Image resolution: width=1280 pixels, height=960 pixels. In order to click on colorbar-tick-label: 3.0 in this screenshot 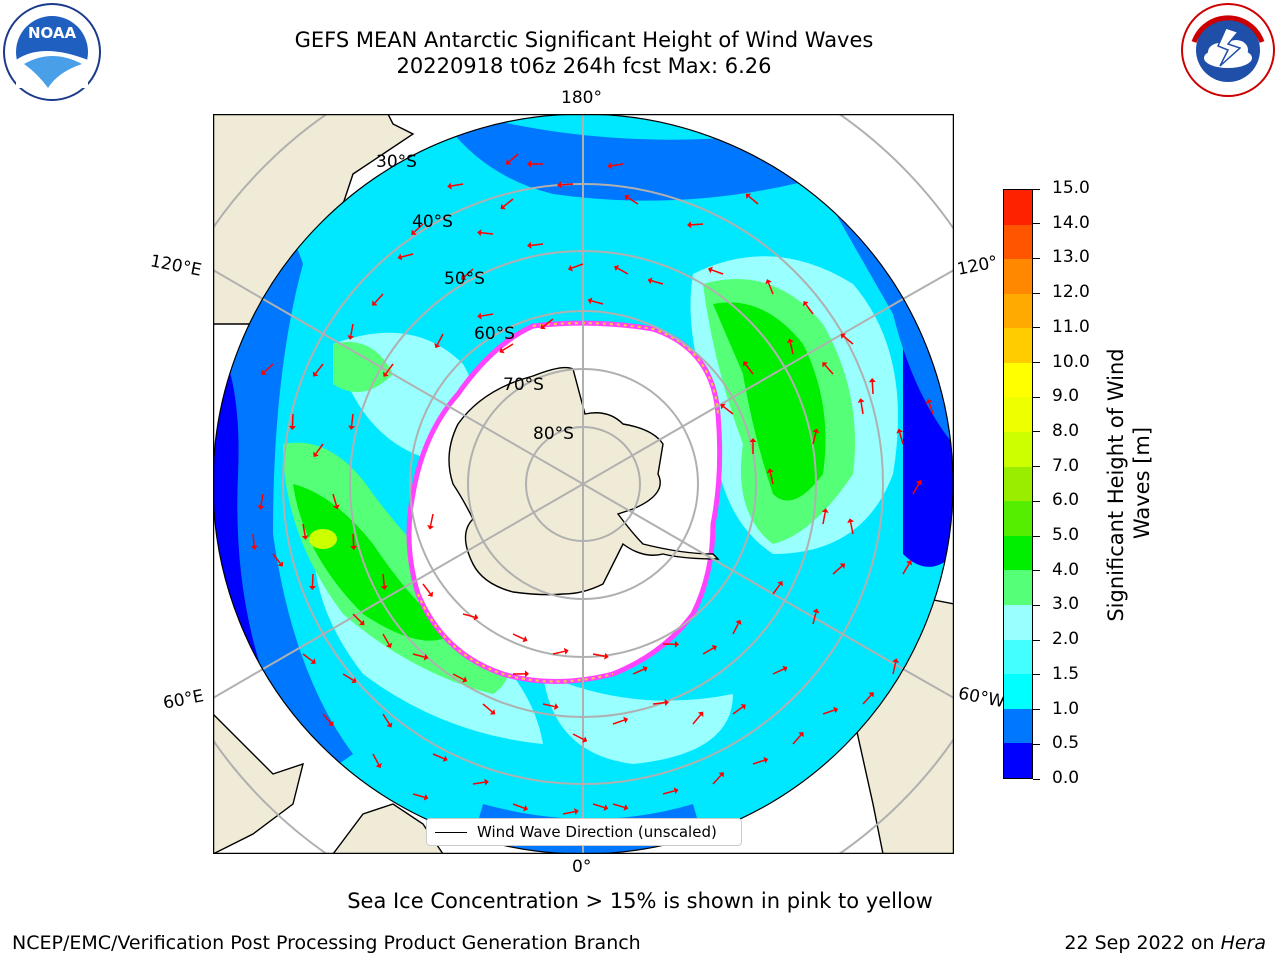, I will do `click(1066, 604)`.